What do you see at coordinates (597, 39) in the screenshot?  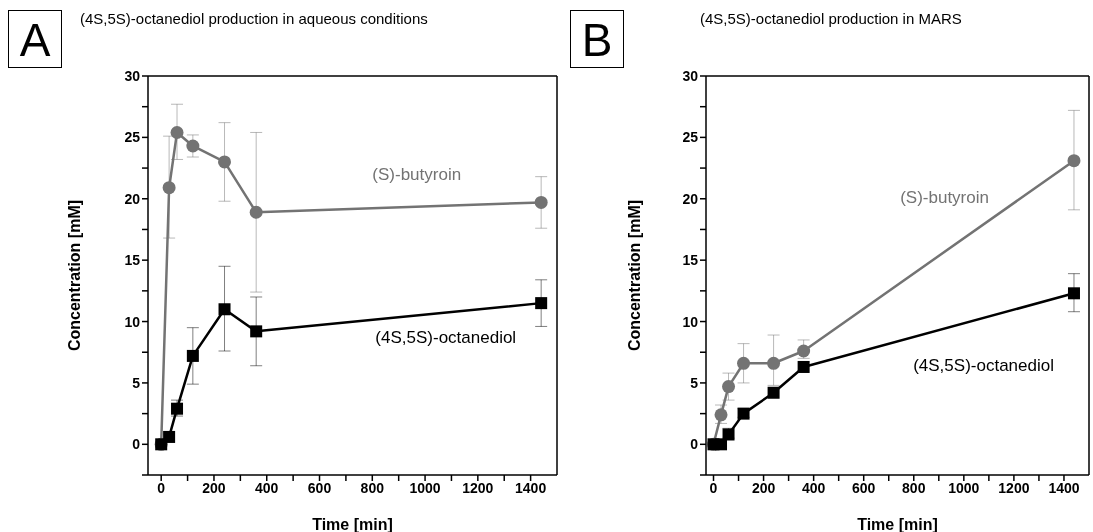 I see `text: B` at bounding box center [597, 39].